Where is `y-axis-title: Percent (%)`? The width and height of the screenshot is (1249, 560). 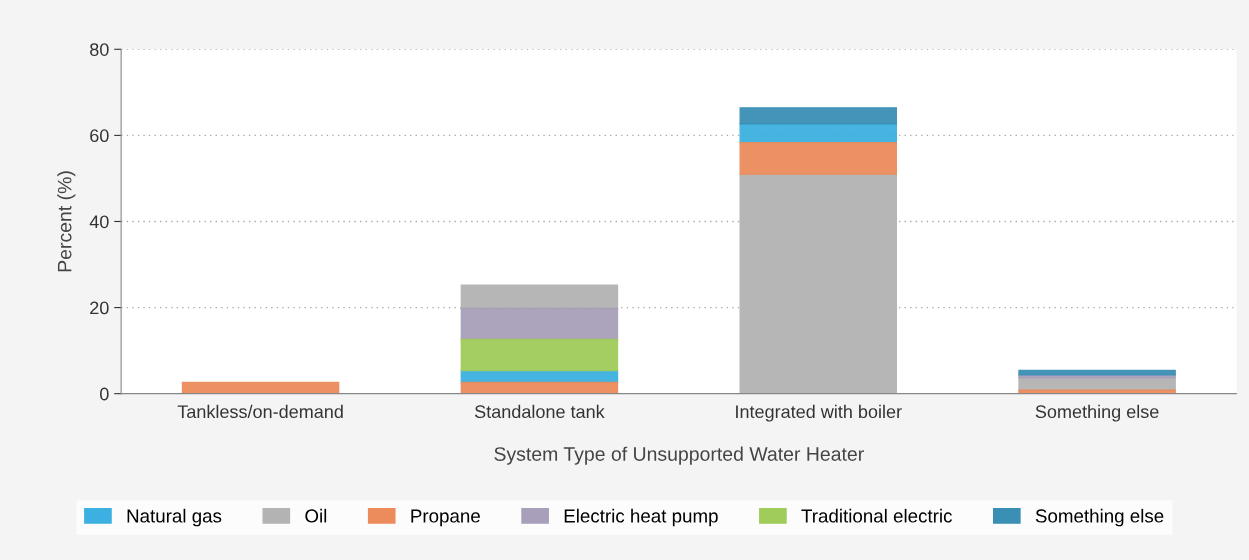
y-axis-title: Percent (%) is located at coordinates (66, 221).